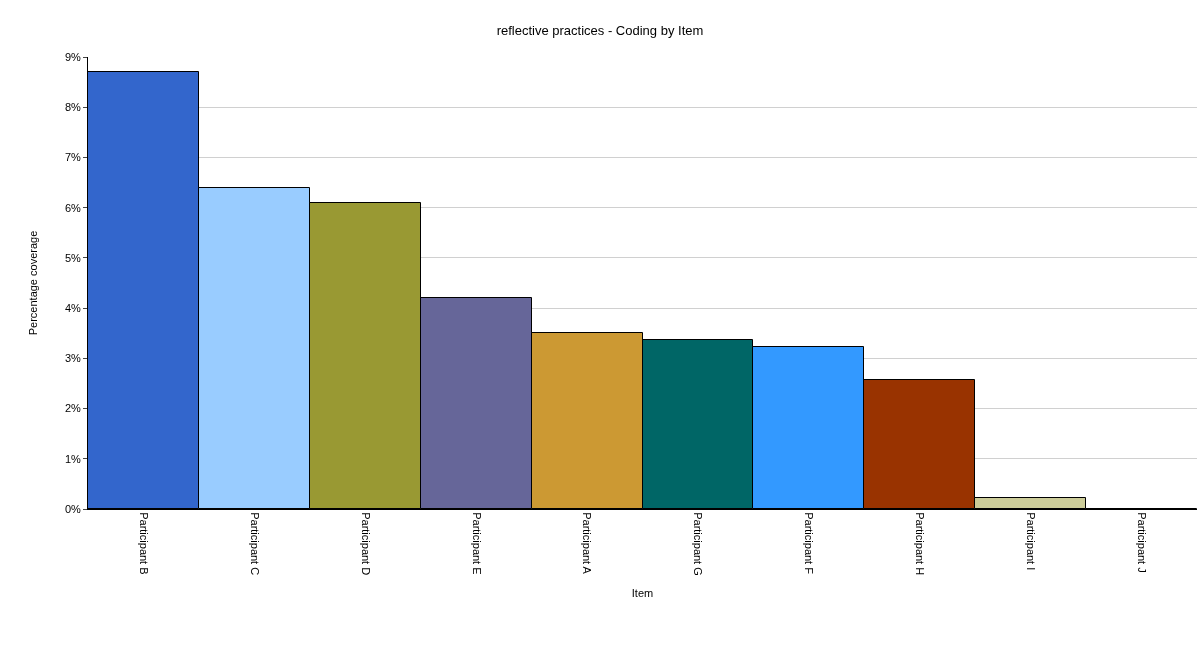  Describe the element at coordinates (642, 592) in the screenshot. I see `x-axis-title: Item` at that location.